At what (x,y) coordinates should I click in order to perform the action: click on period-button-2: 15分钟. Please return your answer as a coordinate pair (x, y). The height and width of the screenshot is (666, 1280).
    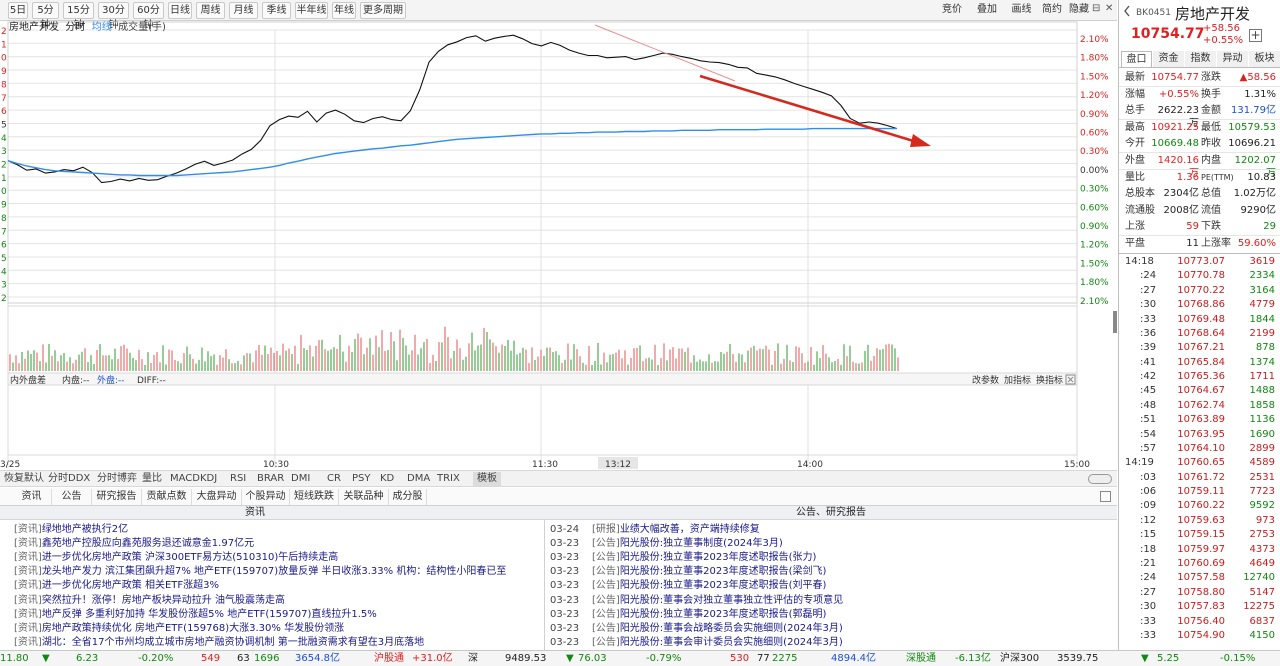
    Looking at the image, I should click on (78, 16).